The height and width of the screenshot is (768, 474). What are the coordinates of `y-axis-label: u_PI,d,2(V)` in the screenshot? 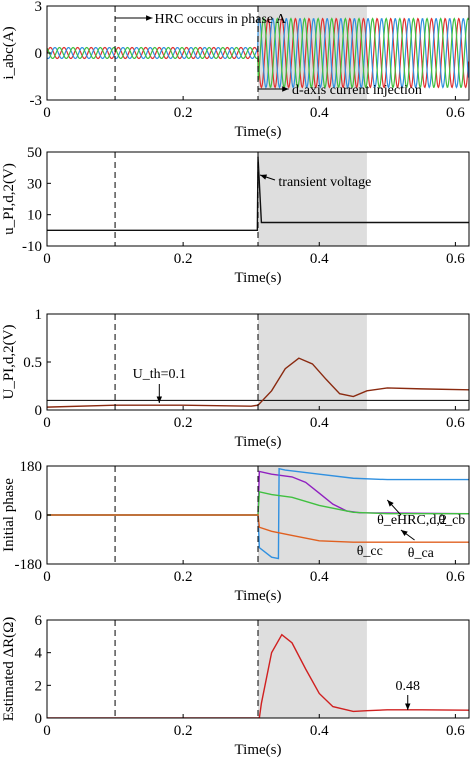 It's located at (9, 199).